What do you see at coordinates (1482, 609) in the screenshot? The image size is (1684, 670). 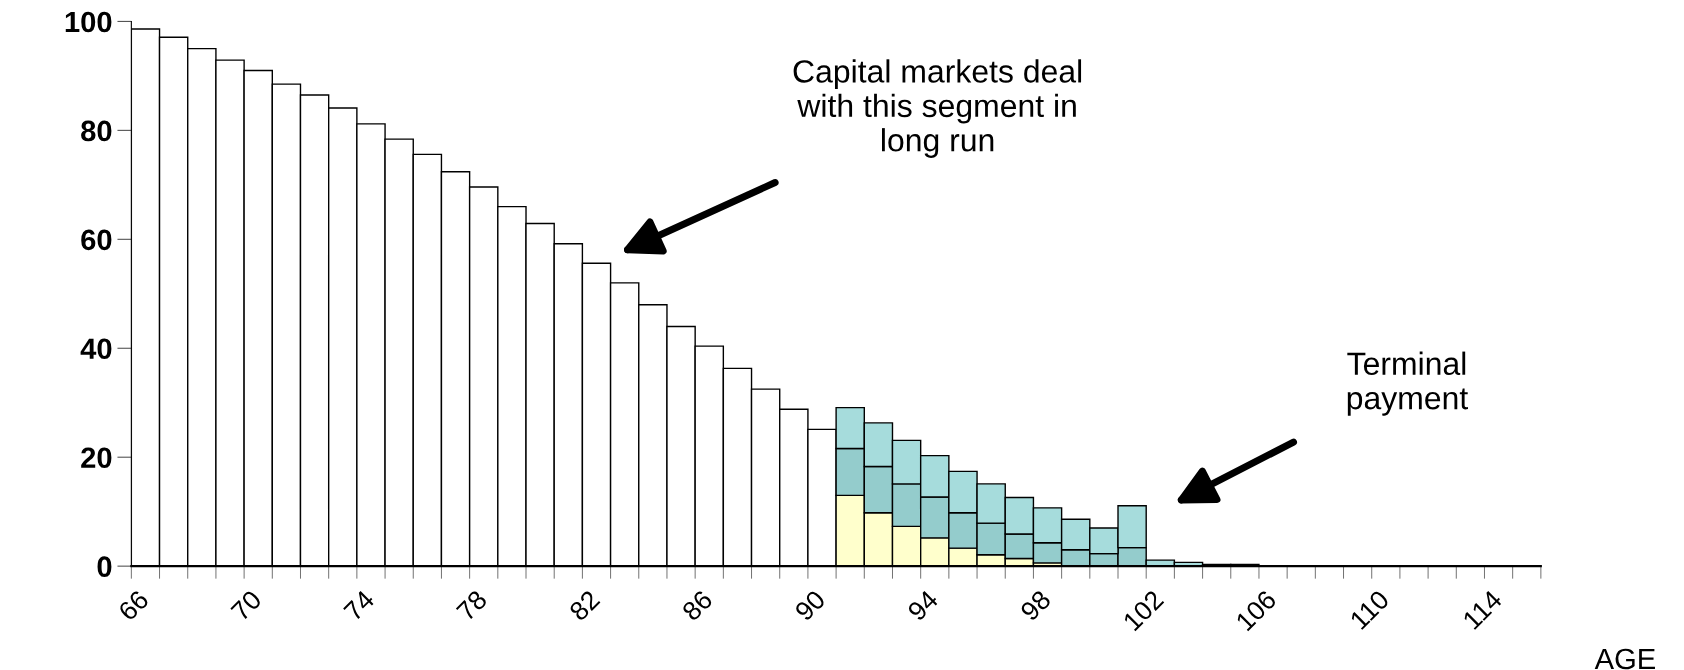 I see `x-tick-label: 114` at bounding box center [1482, 609].